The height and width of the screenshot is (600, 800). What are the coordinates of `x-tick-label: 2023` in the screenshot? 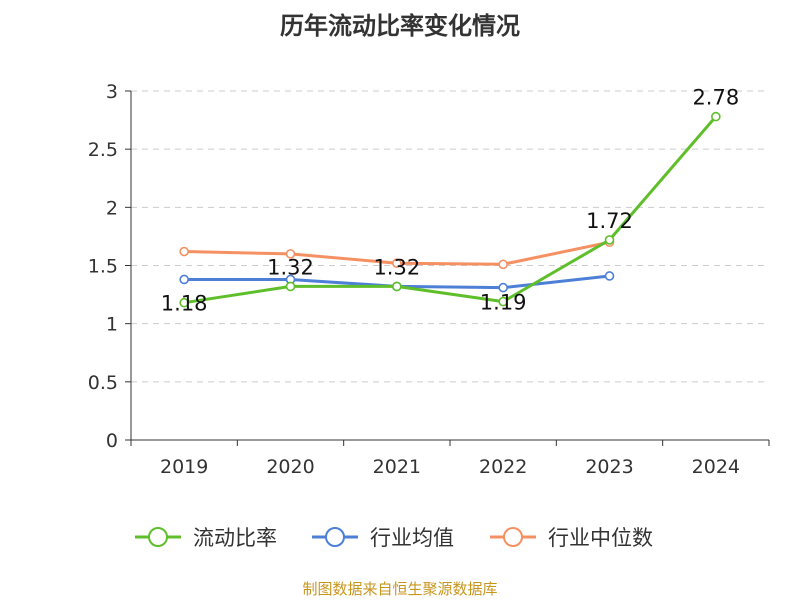 It's located at (609, 467).